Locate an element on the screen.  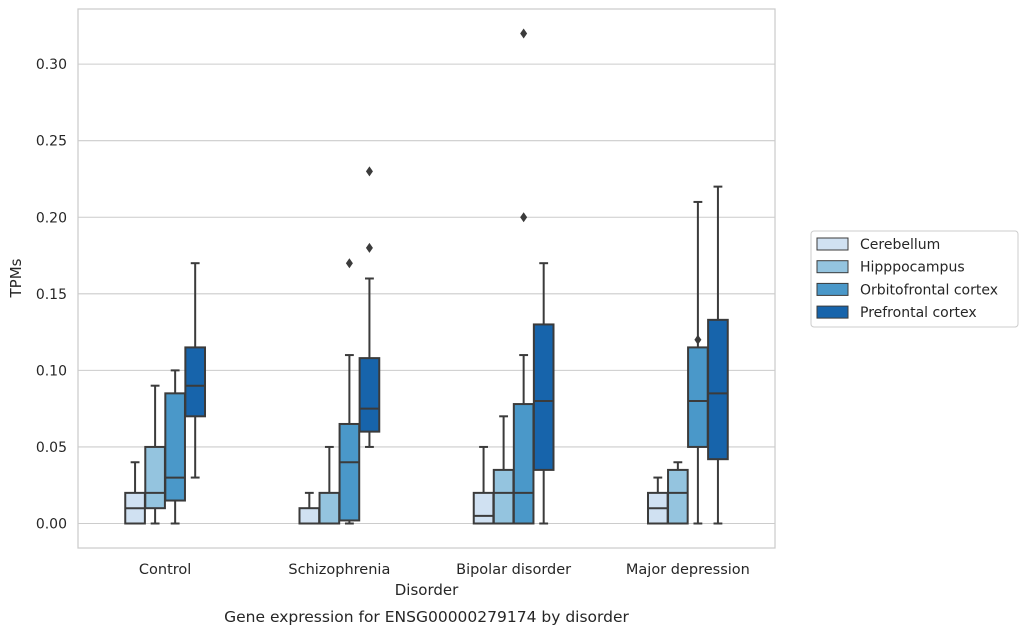
y-tick-labels: 0.00 0.05 0.10 0.15 0.20 0.25 0.30 is located at coordinates (51, 294).